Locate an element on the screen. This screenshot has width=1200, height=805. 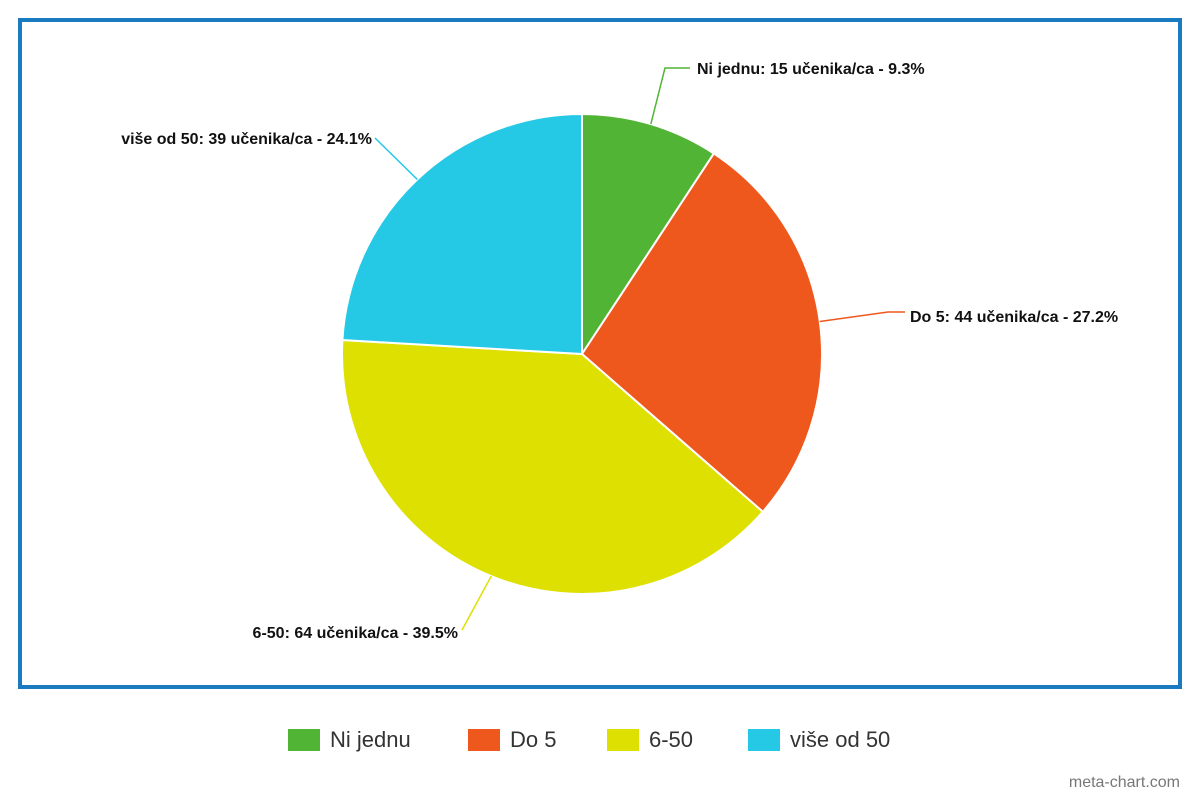
data-label: Ni jednu: 15 učenika/ca - 9.3% is located at coordinates (811, 69).